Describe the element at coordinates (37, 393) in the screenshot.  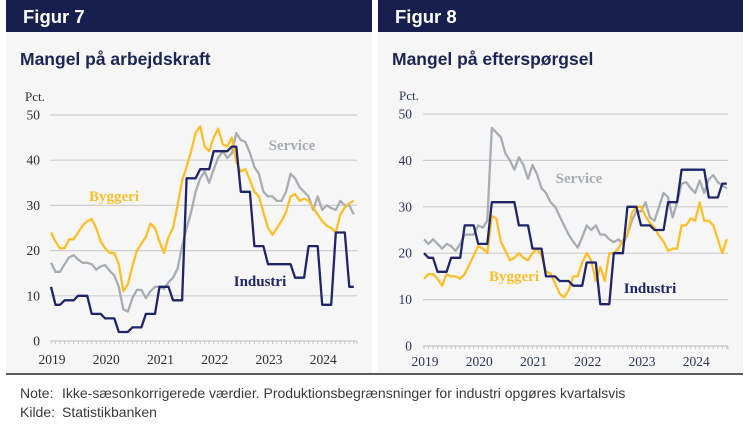
I see `footnote-label: Note:` at that location.